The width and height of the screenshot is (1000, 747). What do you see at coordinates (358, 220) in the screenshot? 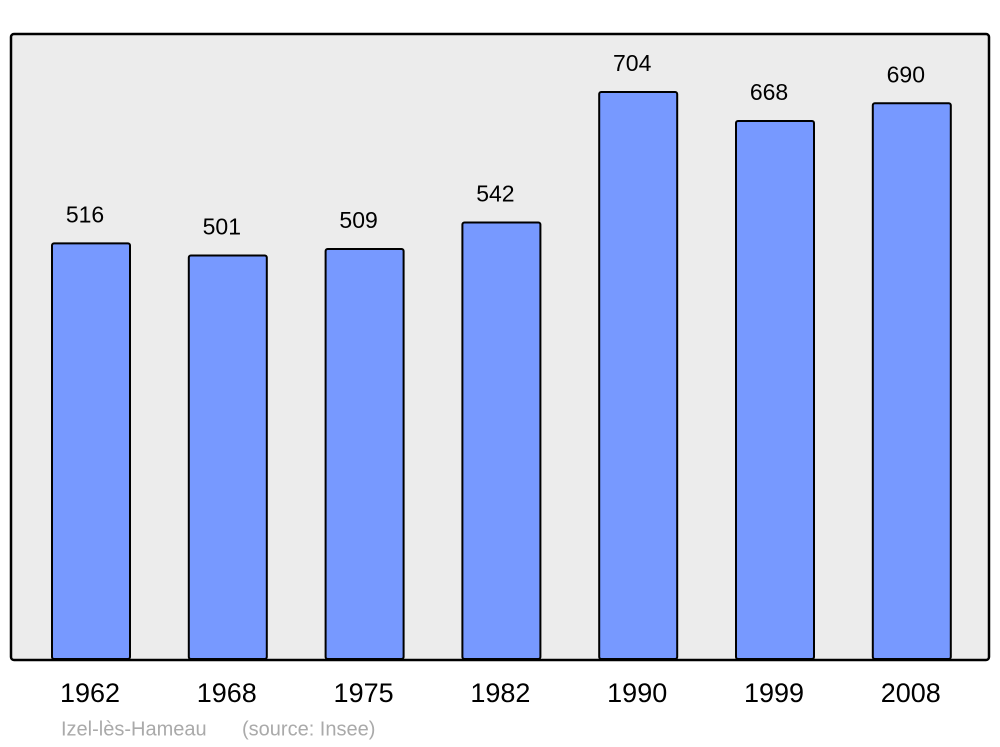
I see `value-label: 509` at bounding box center [358, 220].